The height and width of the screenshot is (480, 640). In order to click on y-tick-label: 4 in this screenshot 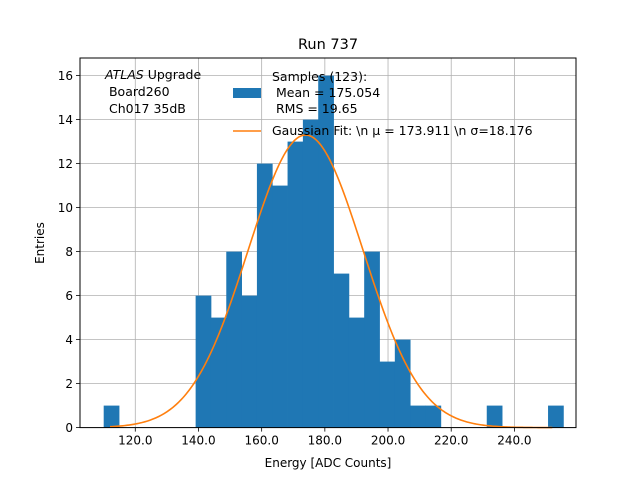, I will do `click(69, 340)`.